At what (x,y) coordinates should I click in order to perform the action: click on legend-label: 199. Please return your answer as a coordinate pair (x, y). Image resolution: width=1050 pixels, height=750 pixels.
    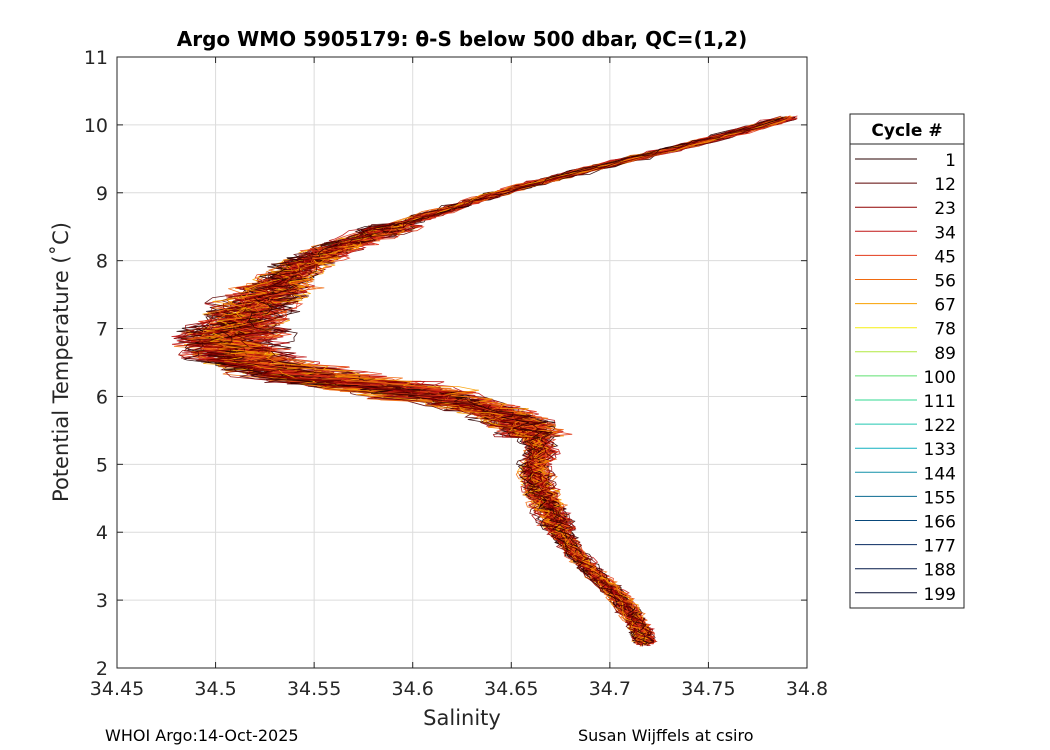
    Looking at the image, I should click on (940, 595).